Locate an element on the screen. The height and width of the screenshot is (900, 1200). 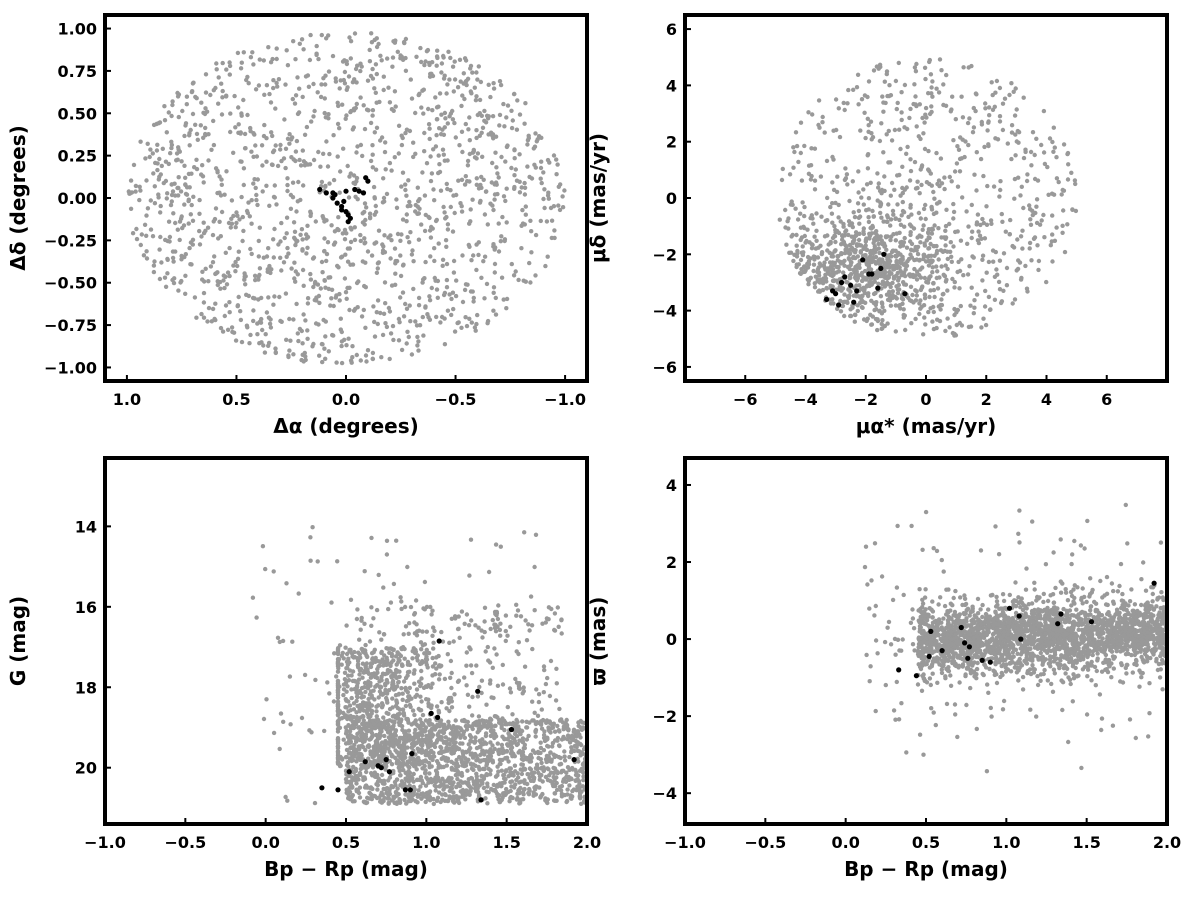
y-tick-label: 0.25 is located at coordinates (77, 156).